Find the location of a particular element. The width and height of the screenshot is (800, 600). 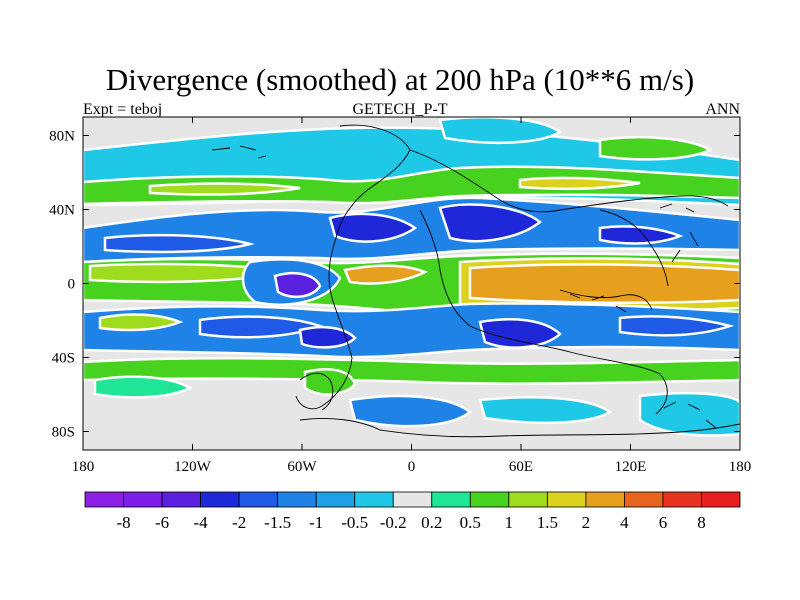

experiment-label: Expt = teboj is located at coordinates (123, 109).